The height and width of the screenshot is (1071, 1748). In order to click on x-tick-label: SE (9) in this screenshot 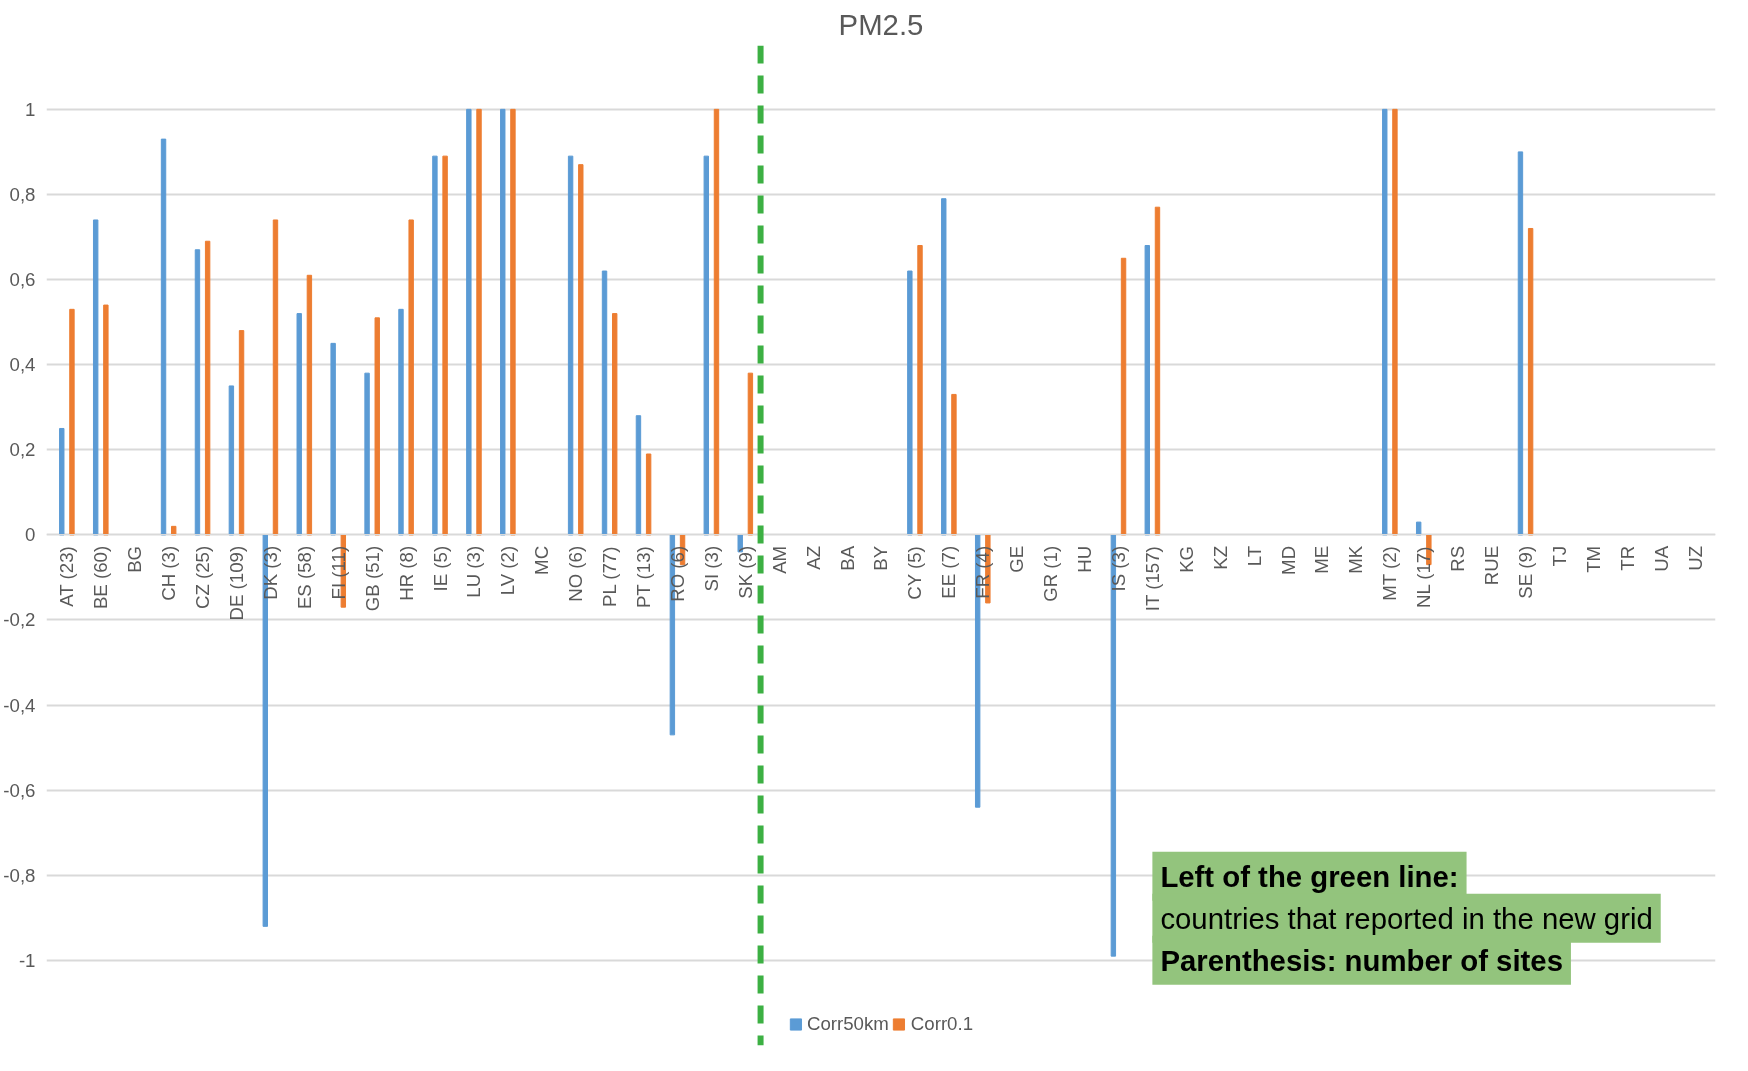, I will do `click(1526, 572)`.